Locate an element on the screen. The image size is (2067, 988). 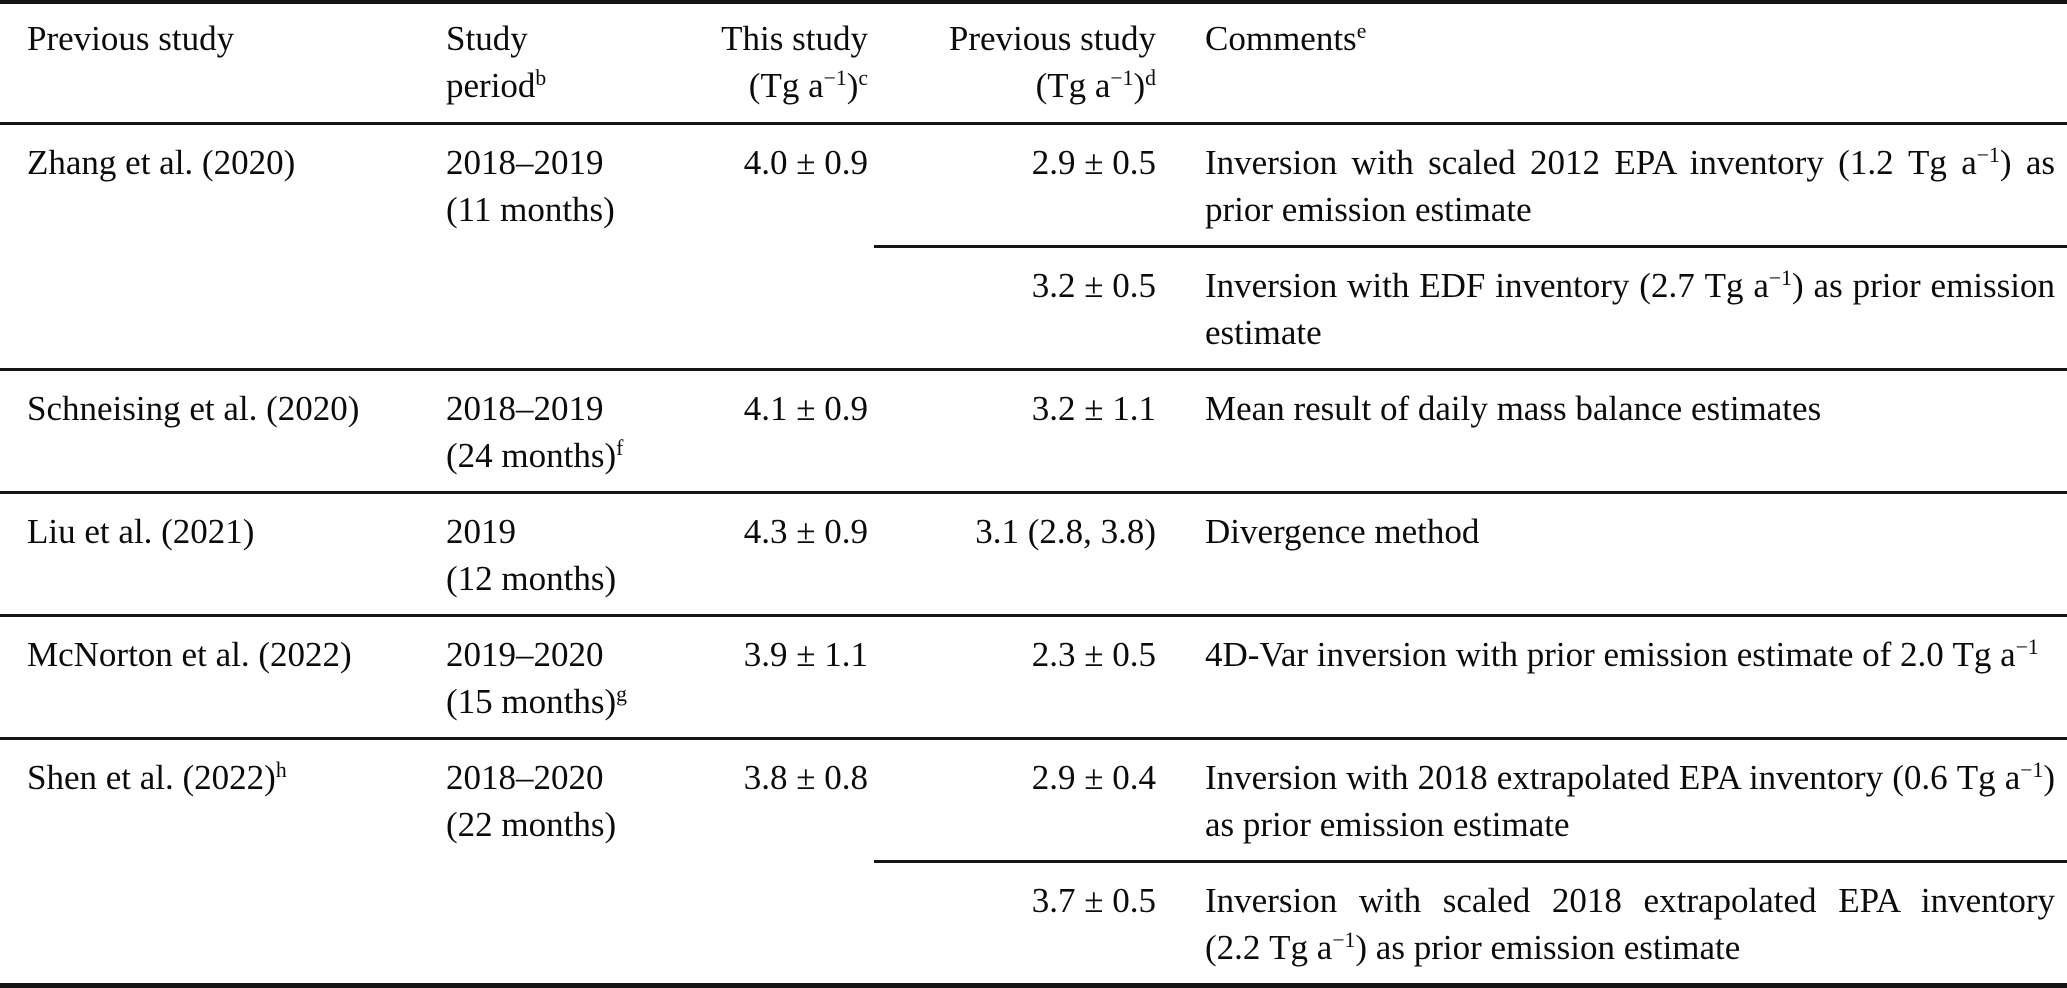
header-col-previous-study: Previous study is located at coordinates (220, 63).